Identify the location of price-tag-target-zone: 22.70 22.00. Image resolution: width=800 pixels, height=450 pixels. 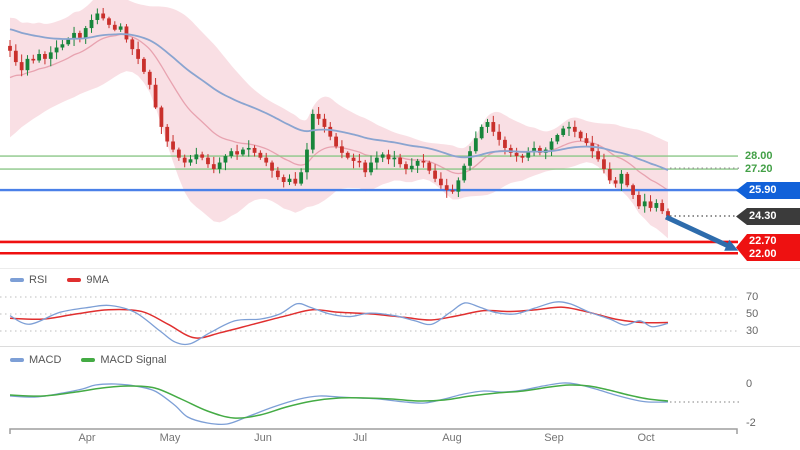
(768, 247).